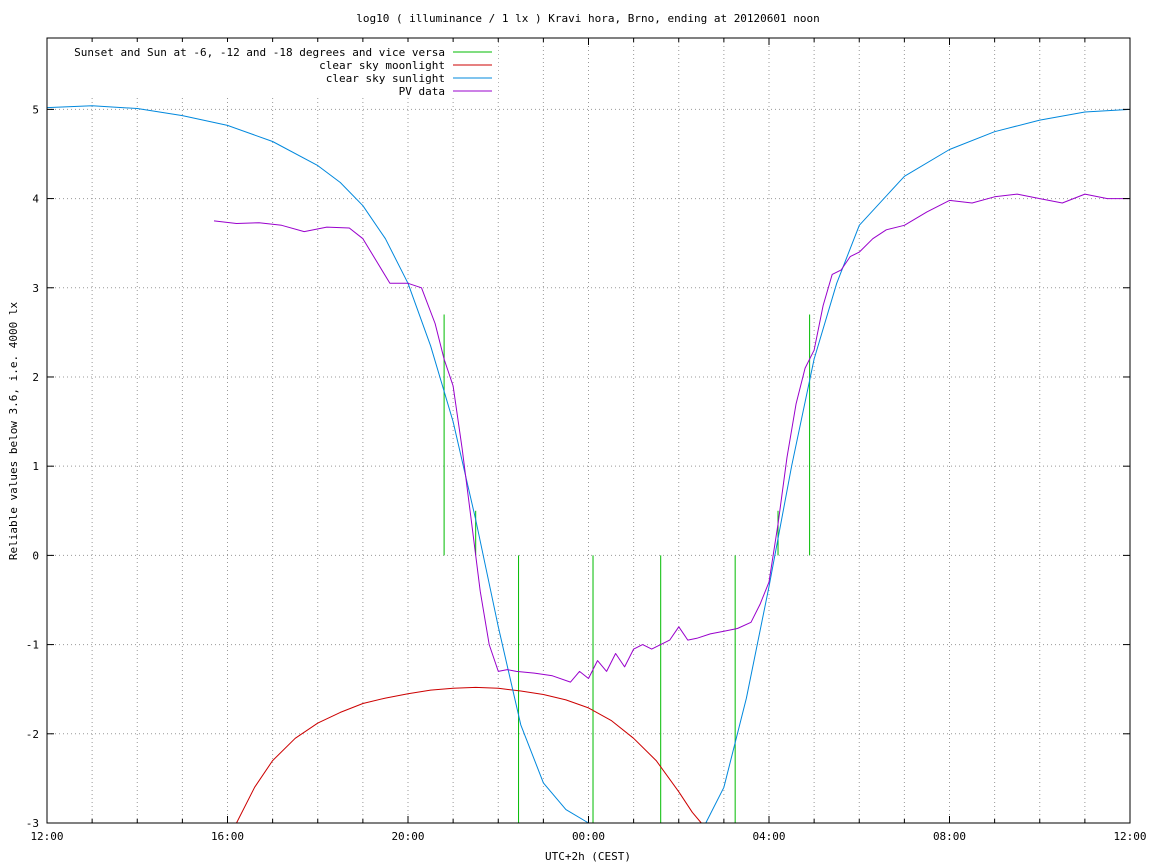 The image size is (1151, 863). Describe the element at coordinates (35, 199) in the screenshot. I see `y-tick-label: 4` at that location.